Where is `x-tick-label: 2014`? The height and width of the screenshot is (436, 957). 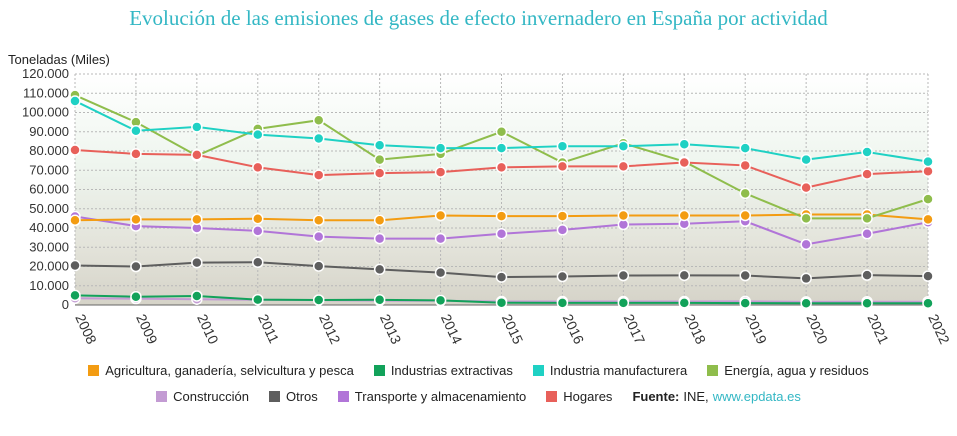
x-tick-label: 2014 is located at coordinates (452, 329).